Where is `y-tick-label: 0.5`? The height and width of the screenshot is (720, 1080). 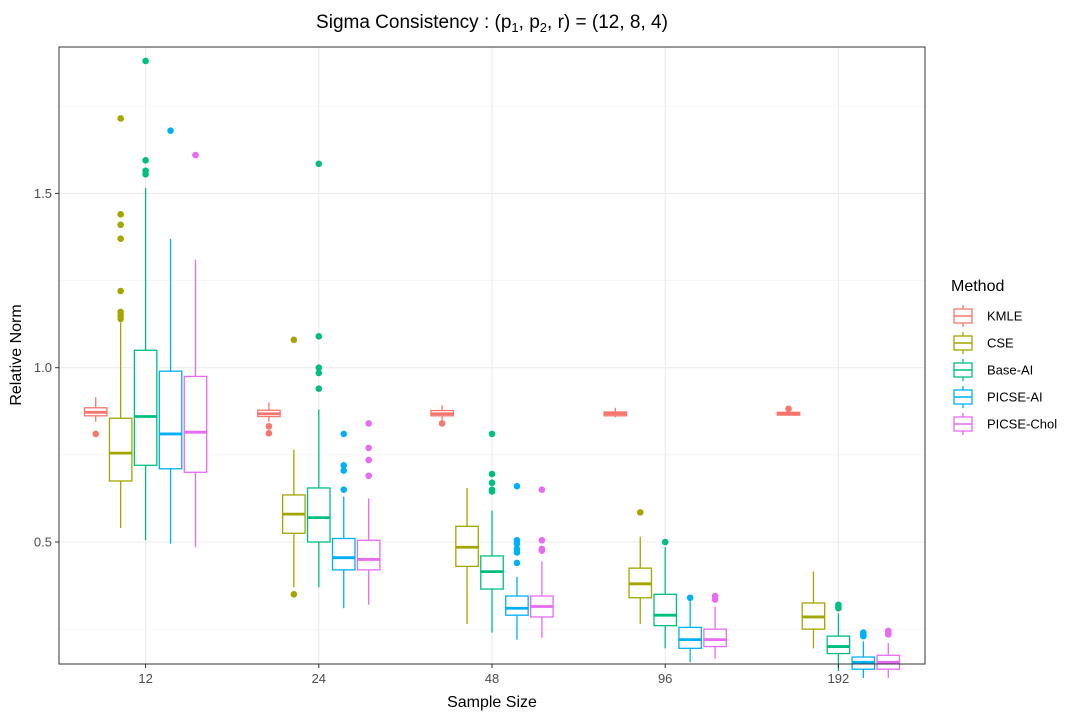 y-tick-label: 0.5 is located at coordinates (43, 541).